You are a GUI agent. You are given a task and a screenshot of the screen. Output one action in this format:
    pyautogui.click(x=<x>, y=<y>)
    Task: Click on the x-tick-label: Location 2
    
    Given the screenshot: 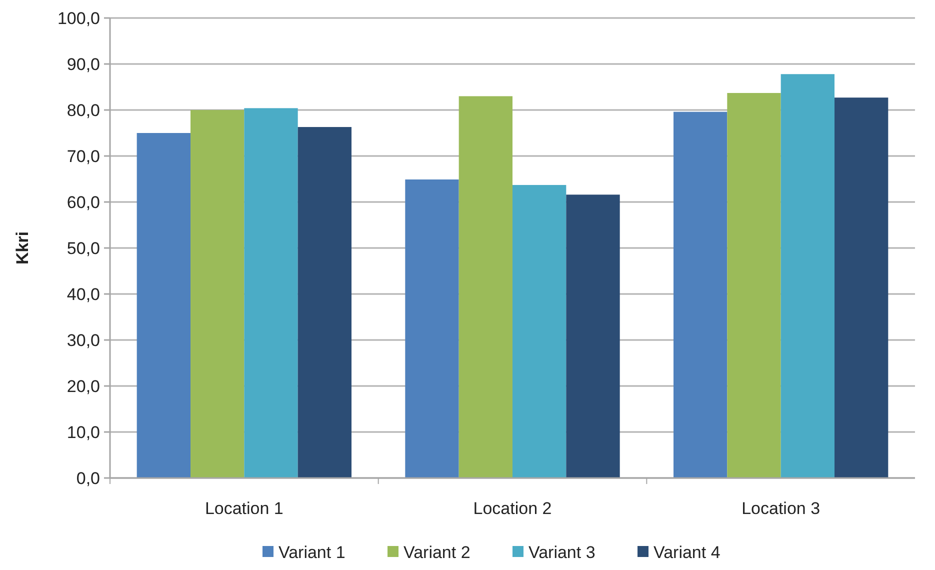 What is the action you would take?
    pyautogui.click(x=512, y=508)
    